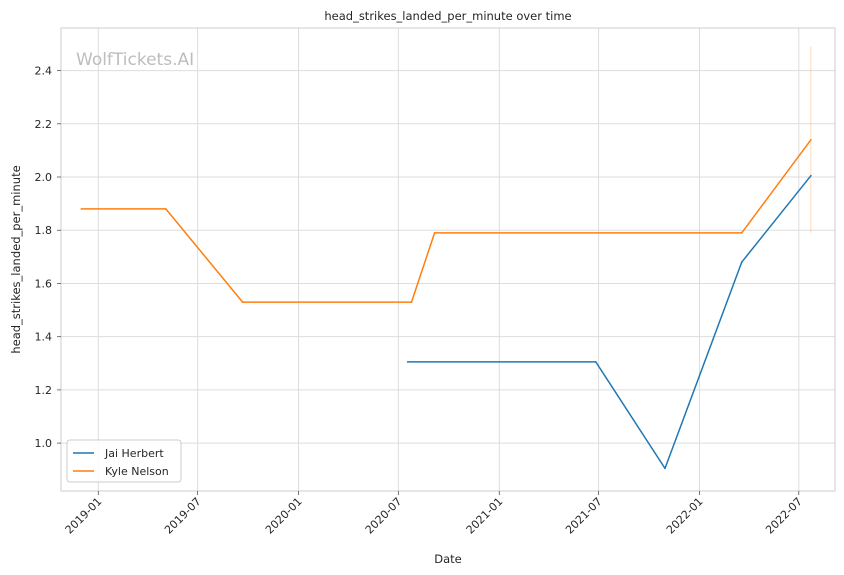 This screenshot has height=575, width=844. I want to click on x-tick-label: 2020-01, so click(284, 516).